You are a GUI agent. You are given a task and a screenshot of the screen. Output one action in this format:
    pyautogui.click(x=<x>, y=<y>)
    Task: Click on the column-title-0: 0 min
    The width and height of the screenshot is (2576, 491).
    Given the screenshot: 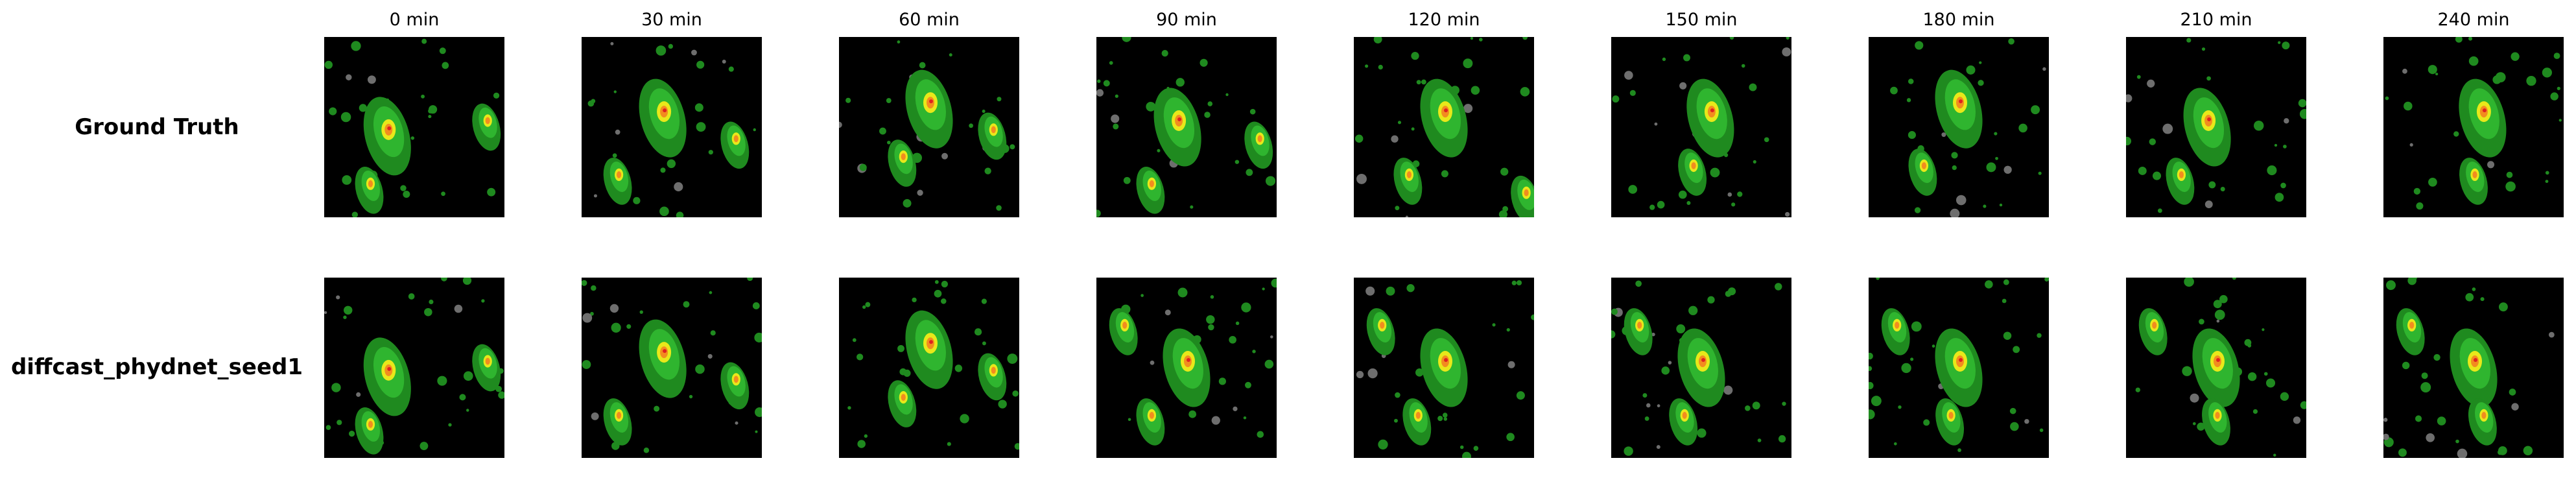 What is the action you would take?
    pyautogui.click(x=414, y=20)
    